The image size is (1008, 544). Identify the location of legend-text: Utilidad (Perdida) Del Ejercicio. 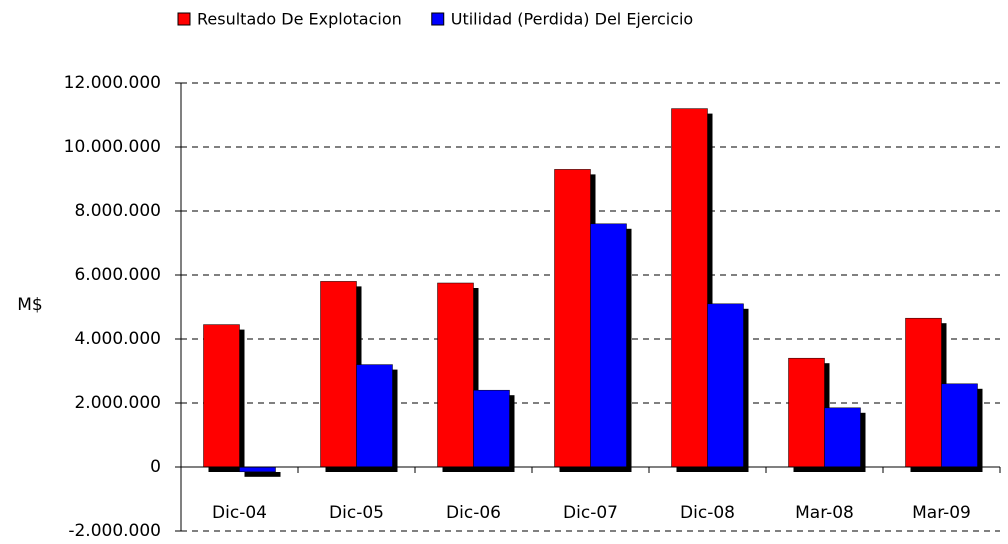
(572, 19).